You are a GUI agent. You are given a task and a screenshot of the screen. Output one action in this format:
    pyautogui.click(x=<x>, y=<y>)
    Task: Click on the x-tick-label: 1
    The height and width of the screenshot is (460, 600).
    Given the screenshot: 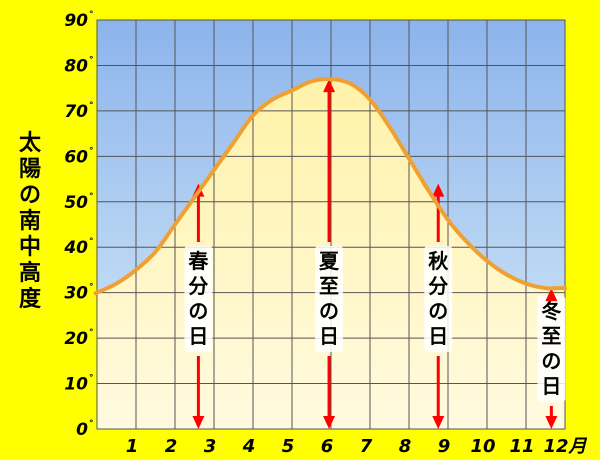 What is the action you would take?
    pyautogui.click(x=132, y=446)
    